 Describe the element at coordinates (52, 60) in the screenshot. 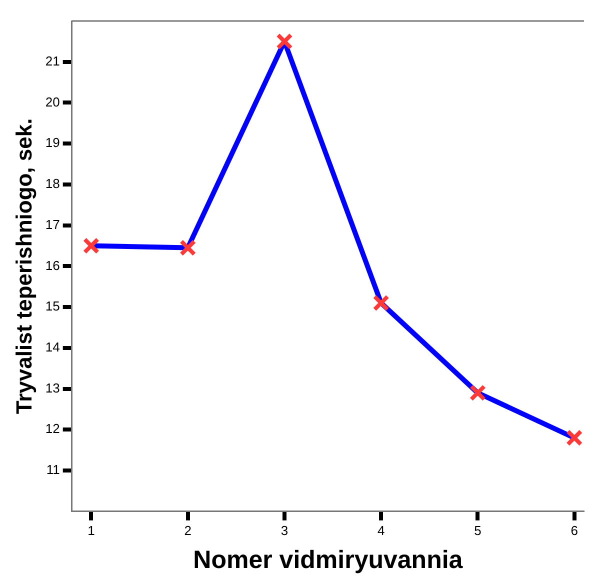

I see `y-tick-label: 21` at that location.